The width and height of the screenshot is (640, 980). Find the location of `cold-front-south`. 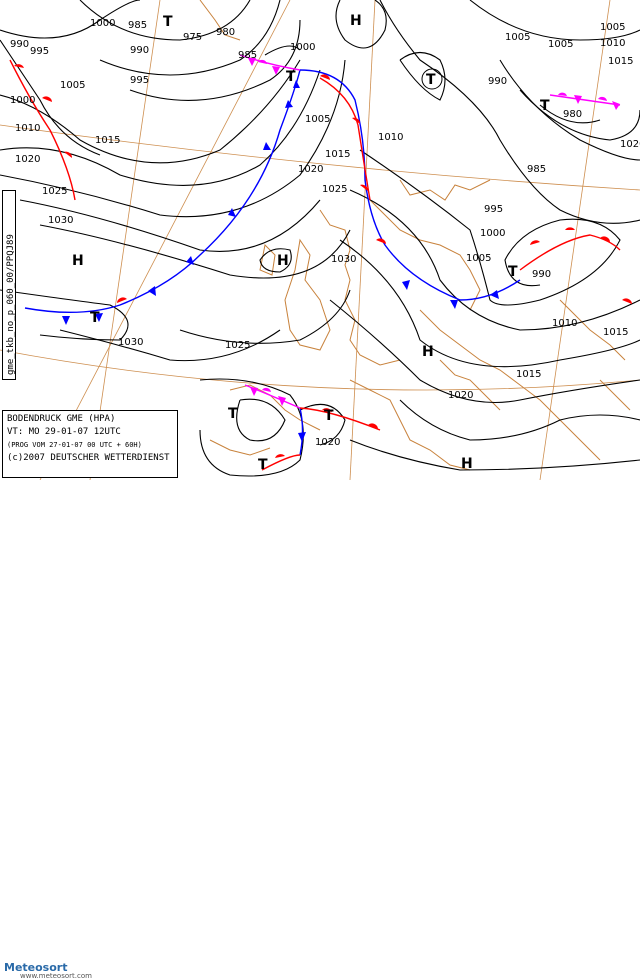

cold-front-south is located at coordinates (301, 431).